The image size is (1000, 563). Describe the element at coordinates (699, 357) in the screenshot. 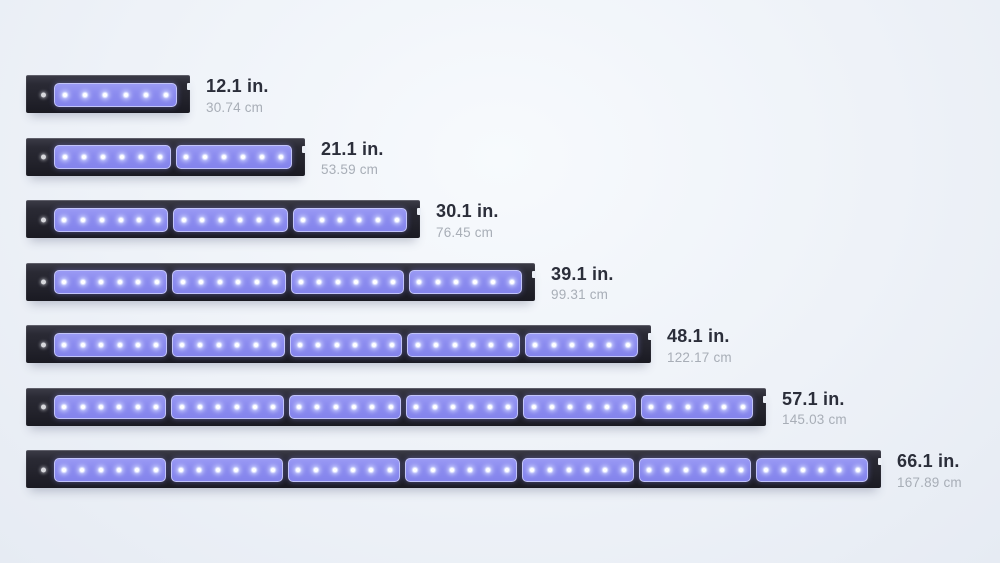

I see `length-cm: 122.17 cm` at that location.